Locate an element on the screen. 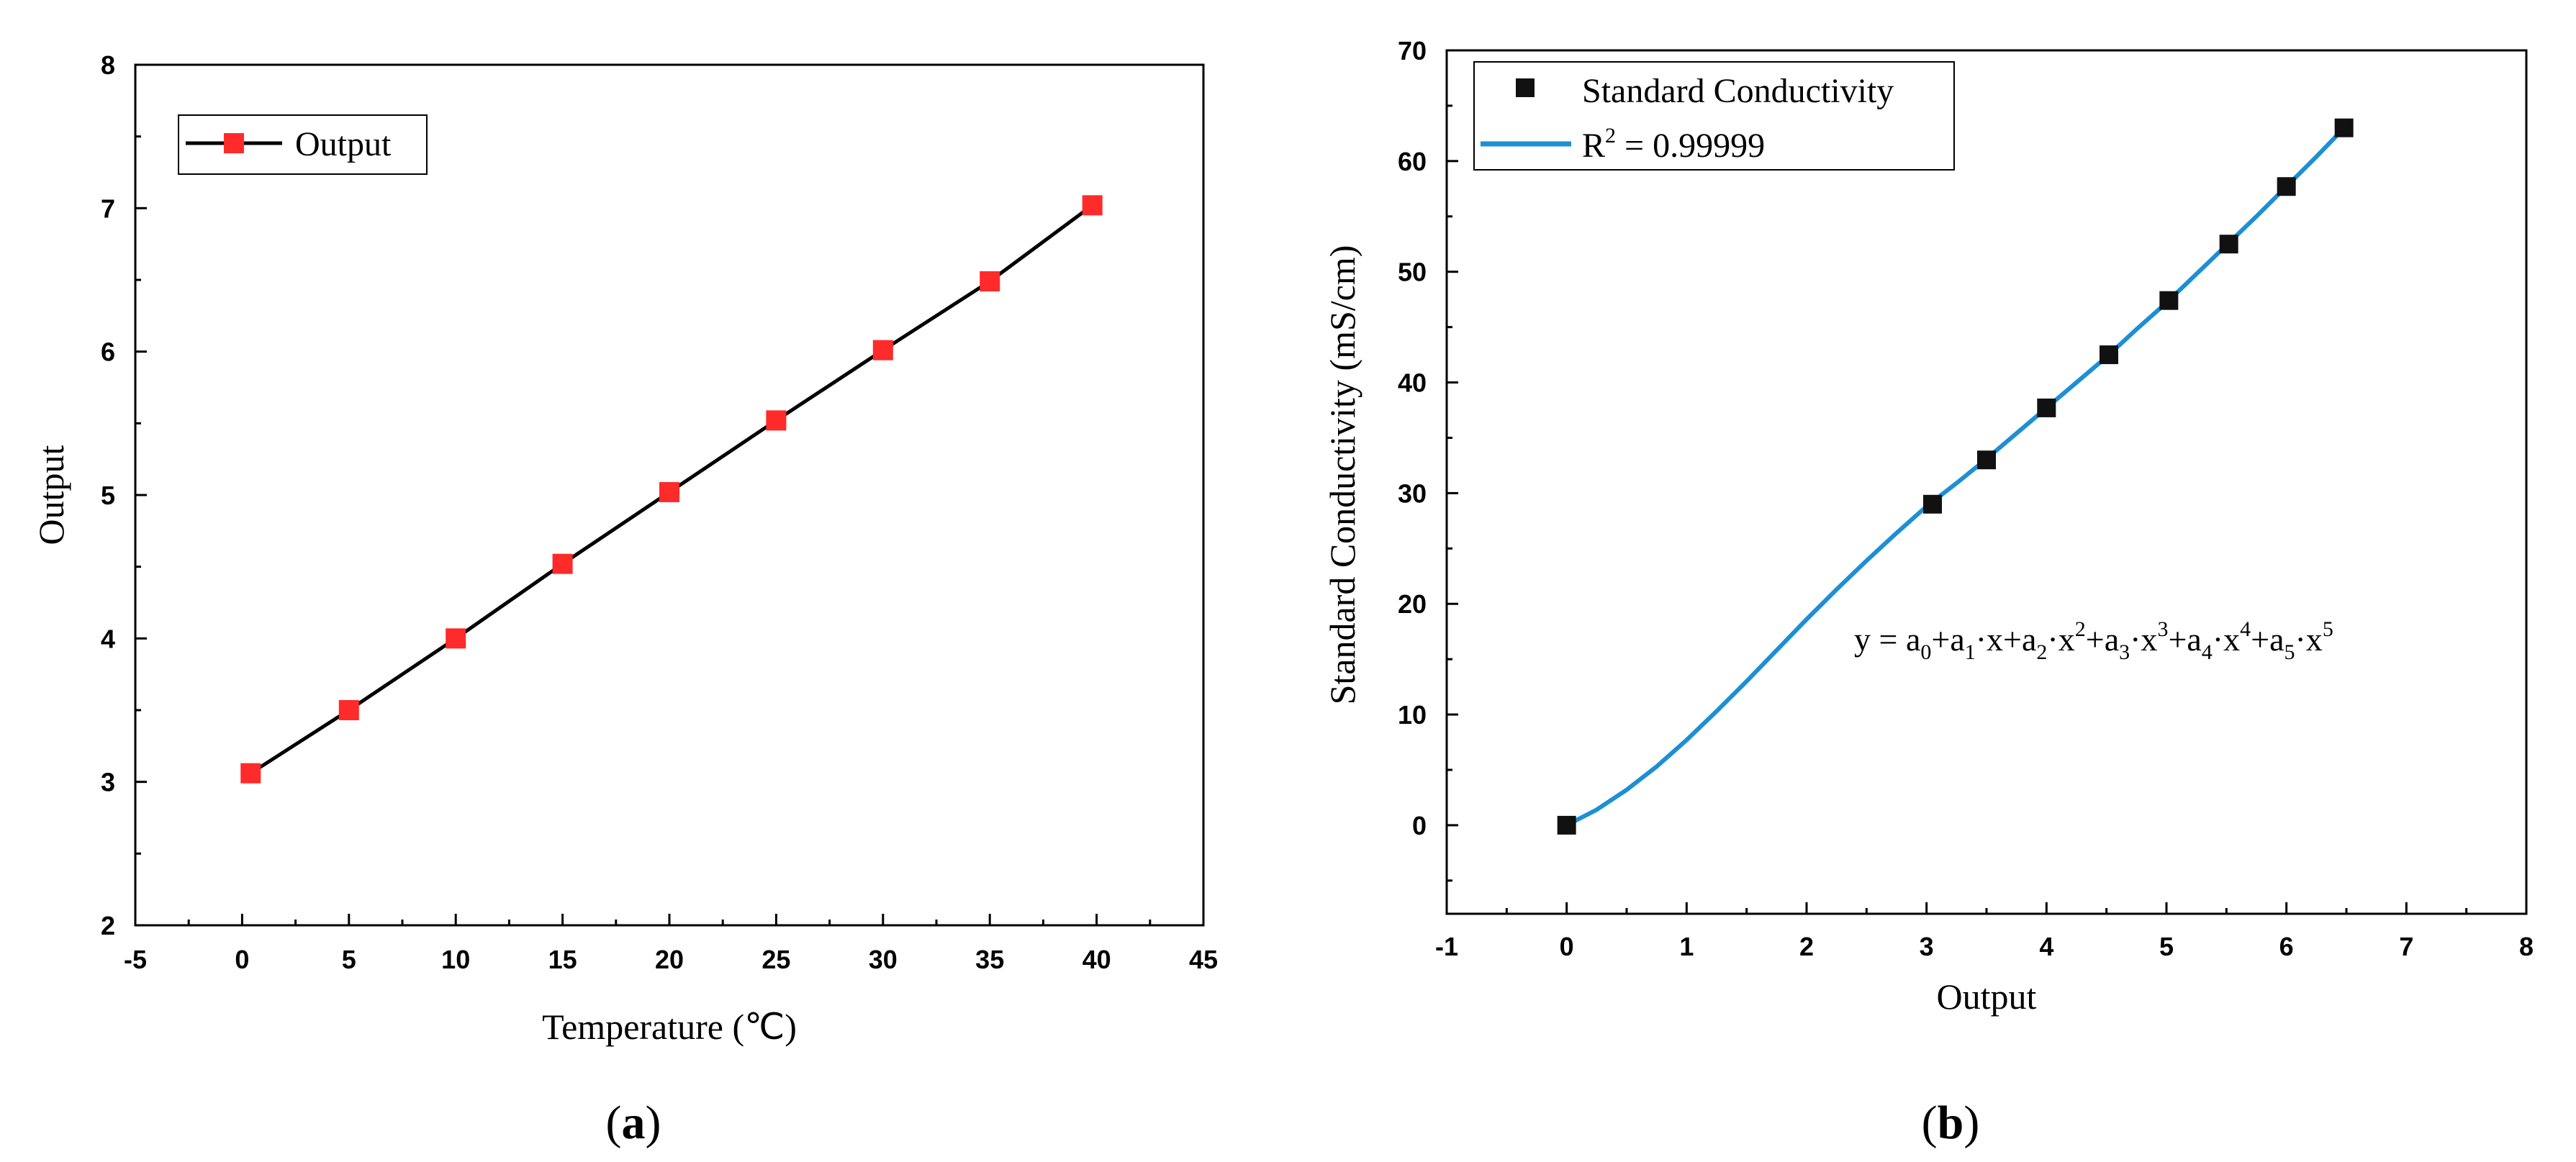 The image size is (2576, 1162). eq-x1: ·x+a is located at coordinates (2006, 639).